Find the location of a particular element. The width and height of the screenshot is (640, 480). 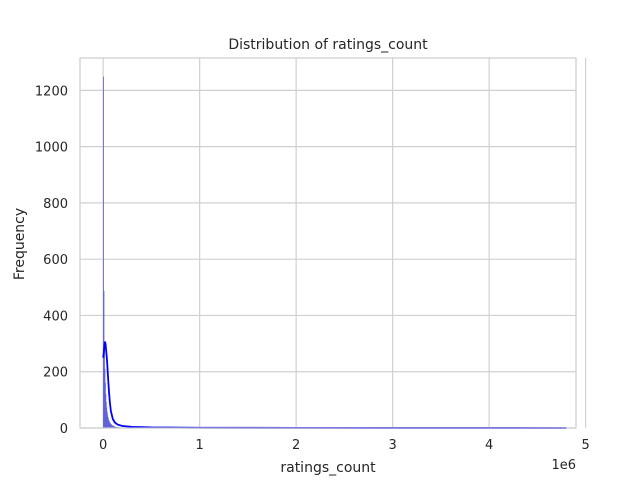

y-tick-label: 800 is located at coordinates (55, 204).